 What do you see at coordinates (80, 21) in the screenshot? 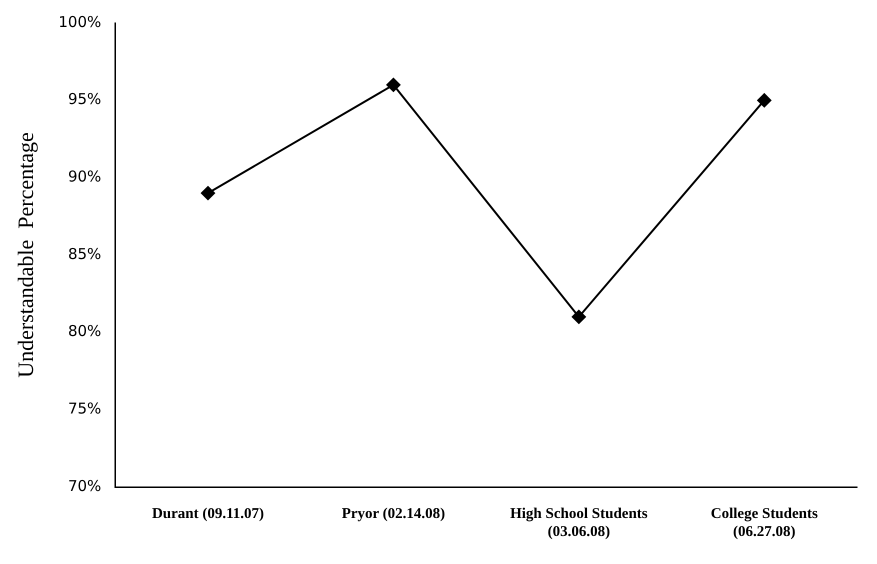
I see `y-tick-label: 100%` at bounding box center [80, 21].